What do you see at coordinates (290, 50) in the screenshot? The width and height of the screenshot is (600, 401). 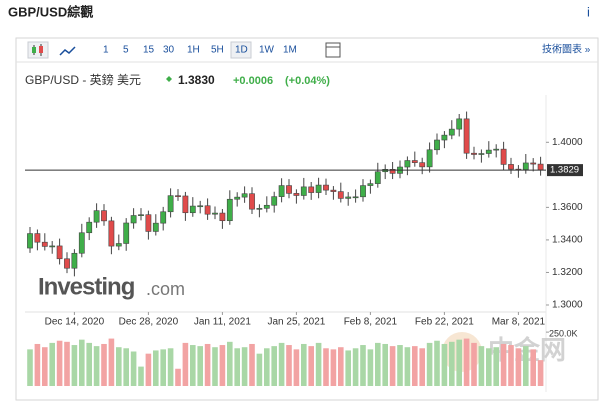 I see `interval-button: 1M` at bounding box center [290, 50].